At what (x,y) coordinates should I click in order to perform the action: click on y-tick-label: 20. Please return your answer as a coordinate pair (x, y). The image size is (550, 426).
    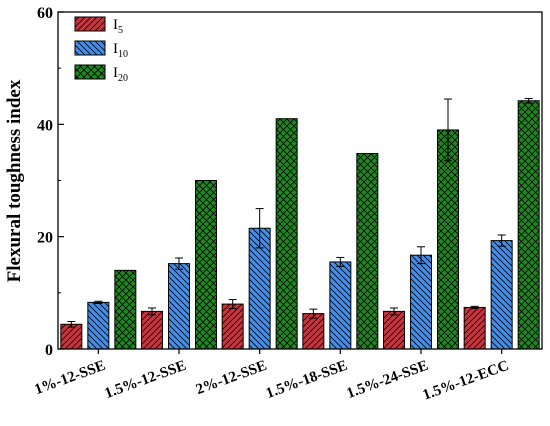
    Looking at the image, I should click on (45, 238).